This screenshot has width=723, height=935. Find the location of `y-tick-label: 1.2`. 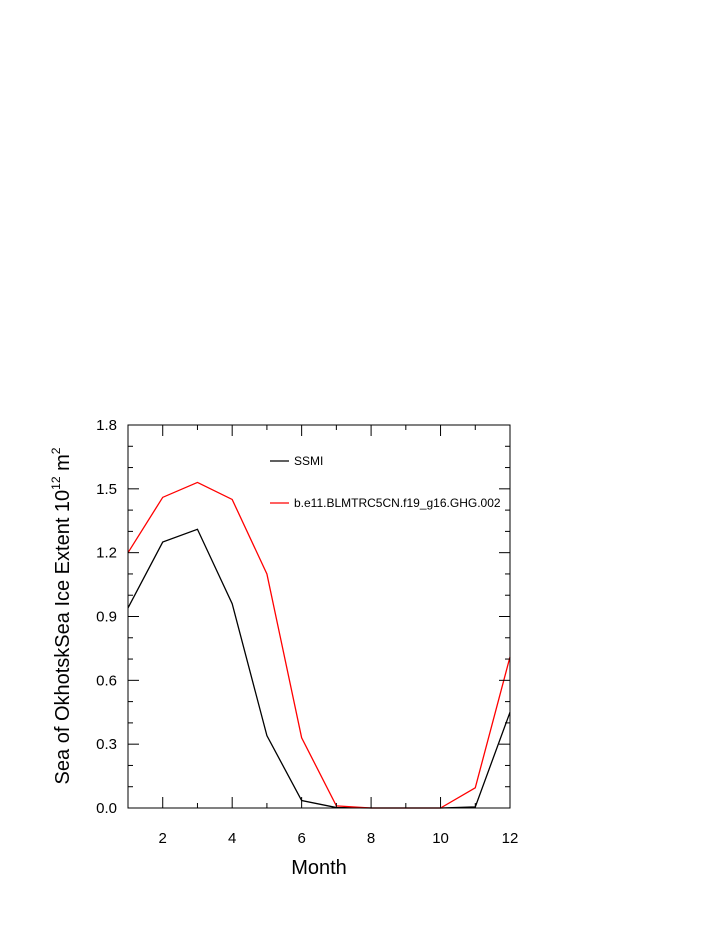

y-tick-label: 1.2 is located at coordinates (106, 553).